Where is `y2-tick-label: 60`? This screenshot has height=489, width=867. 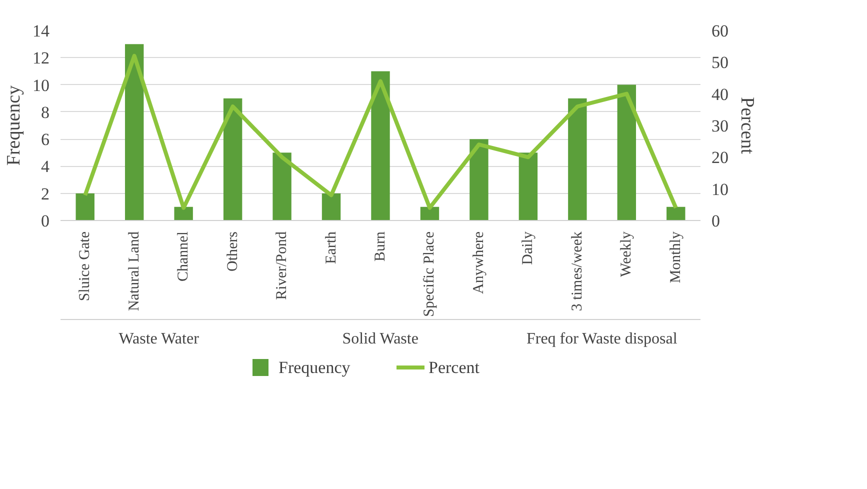 y2-tick-label: 60 is located at coordinates (720, 31).